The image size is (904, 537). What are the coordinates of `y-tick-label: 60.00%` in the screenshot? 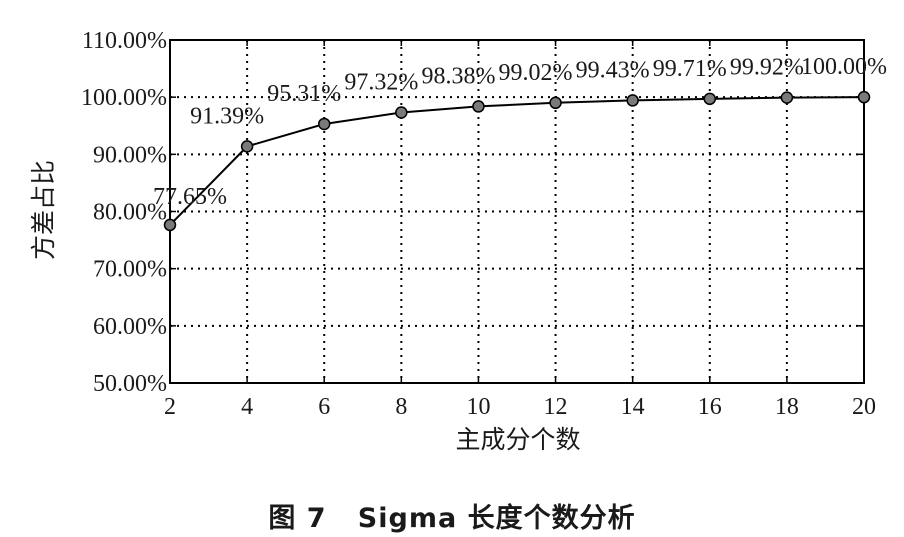 It's located at (130, 327).